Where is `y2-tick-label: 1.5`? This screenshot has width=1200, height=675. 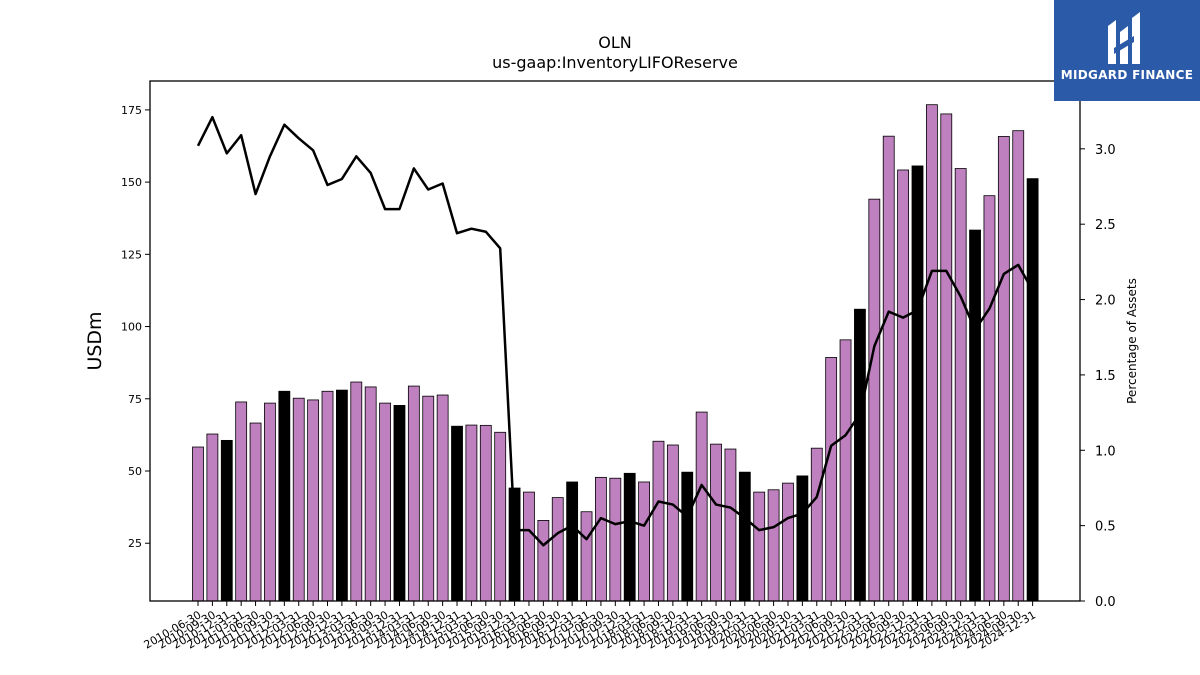 y2-tick-label: 1.5 is located at coordinates (1105, 376).